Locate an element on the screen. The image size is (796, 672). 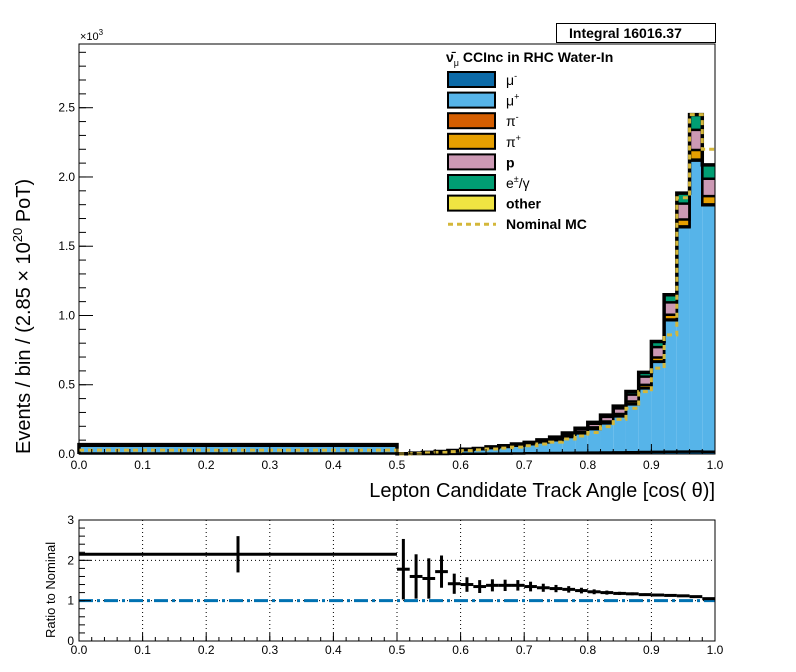
legend-label-pi_minus: π- is located at coordinates (512, 120).